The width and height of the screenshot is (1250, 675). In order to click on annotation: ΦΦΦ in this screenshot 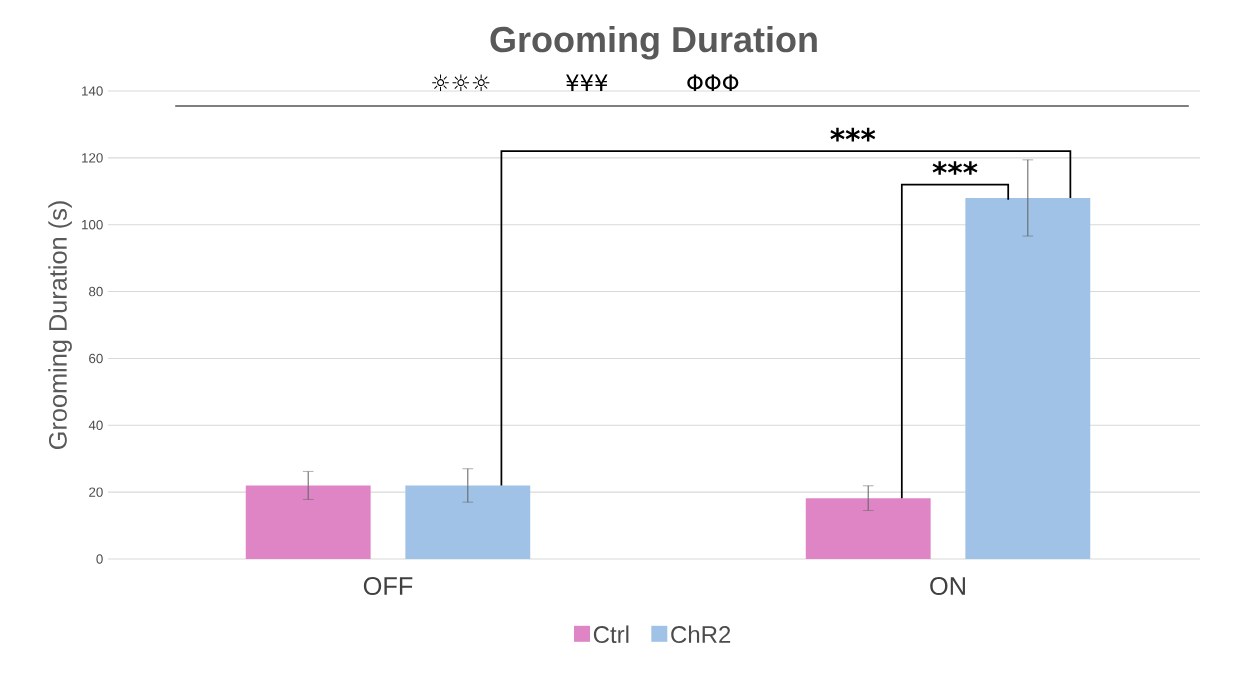, I will do `click(713, 82)`.